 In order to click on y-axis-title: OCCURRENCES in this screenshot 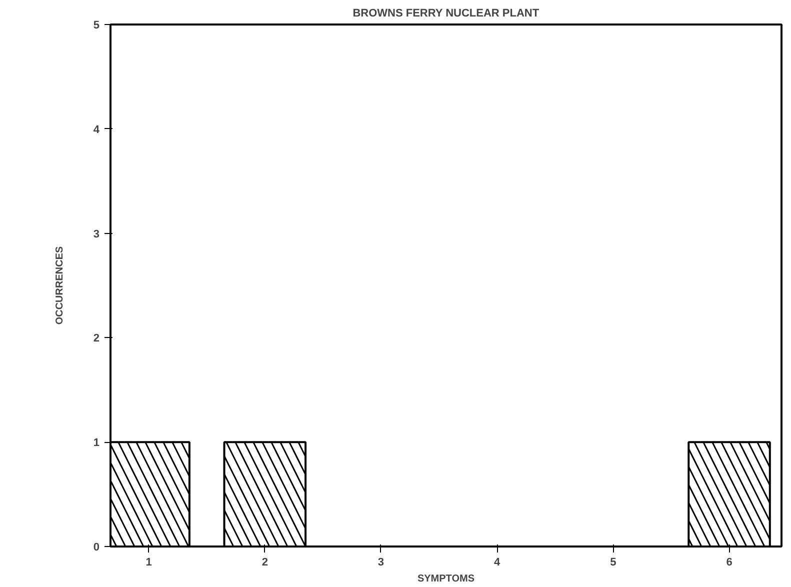, I will do `click(60, 285)`.